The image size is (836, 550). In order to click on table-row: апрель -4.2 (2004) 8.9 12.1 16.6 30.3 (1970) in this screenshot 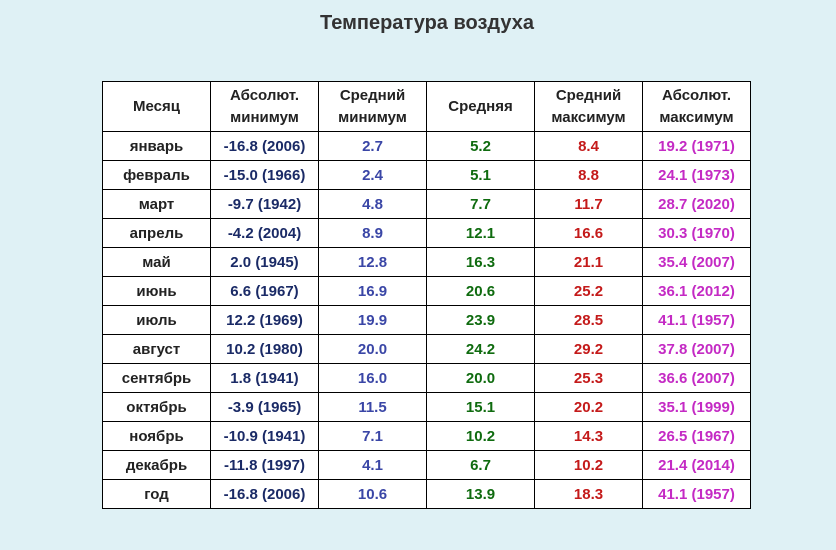, I will do `click(426, 233)`.